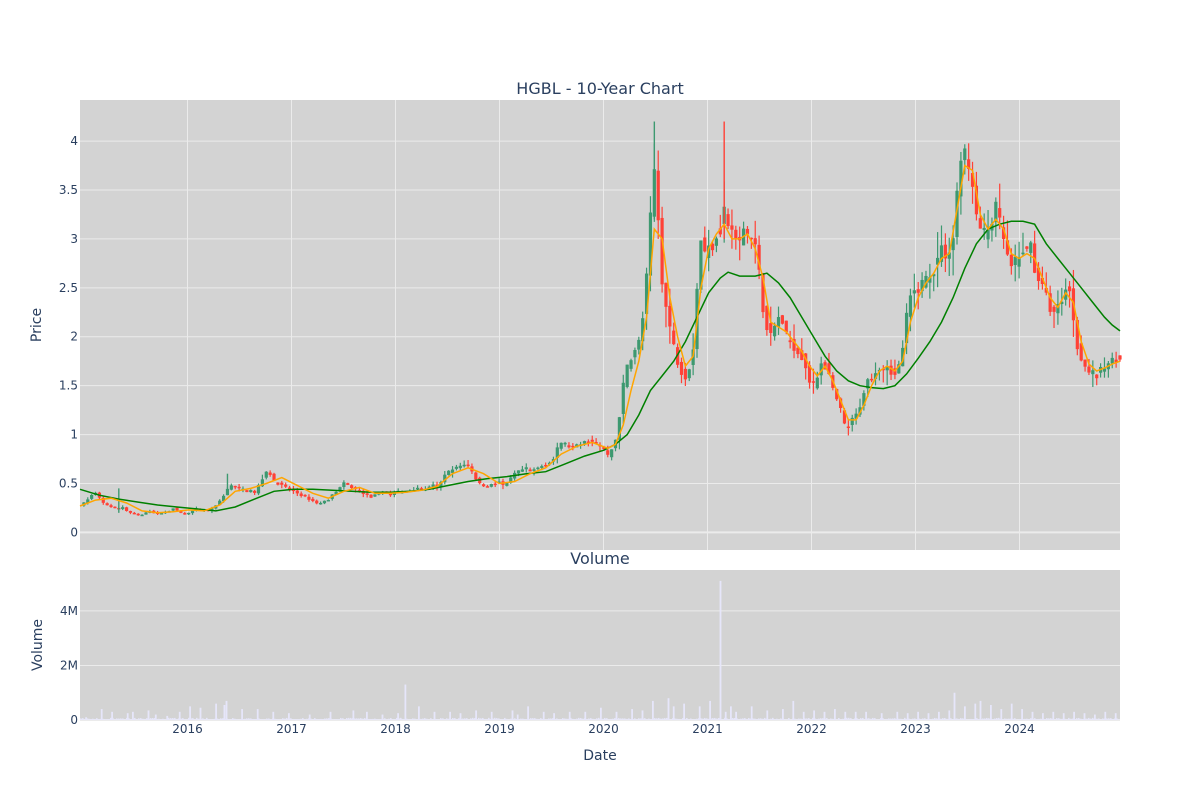 This screenshot has height=800, width=1200. What do you see at coordinates (599, 88) in the screenshot?
I see `chart-title: HGBL - 10-Year Chart` at bounding box center [599, 88].